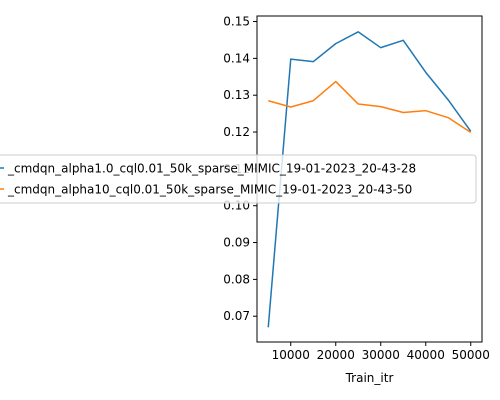 This screenshot has width=500, height=400. Describe the element at coordinates (236, 243) in the screenshot. I see `y-tick-label: 0.09` at that location.